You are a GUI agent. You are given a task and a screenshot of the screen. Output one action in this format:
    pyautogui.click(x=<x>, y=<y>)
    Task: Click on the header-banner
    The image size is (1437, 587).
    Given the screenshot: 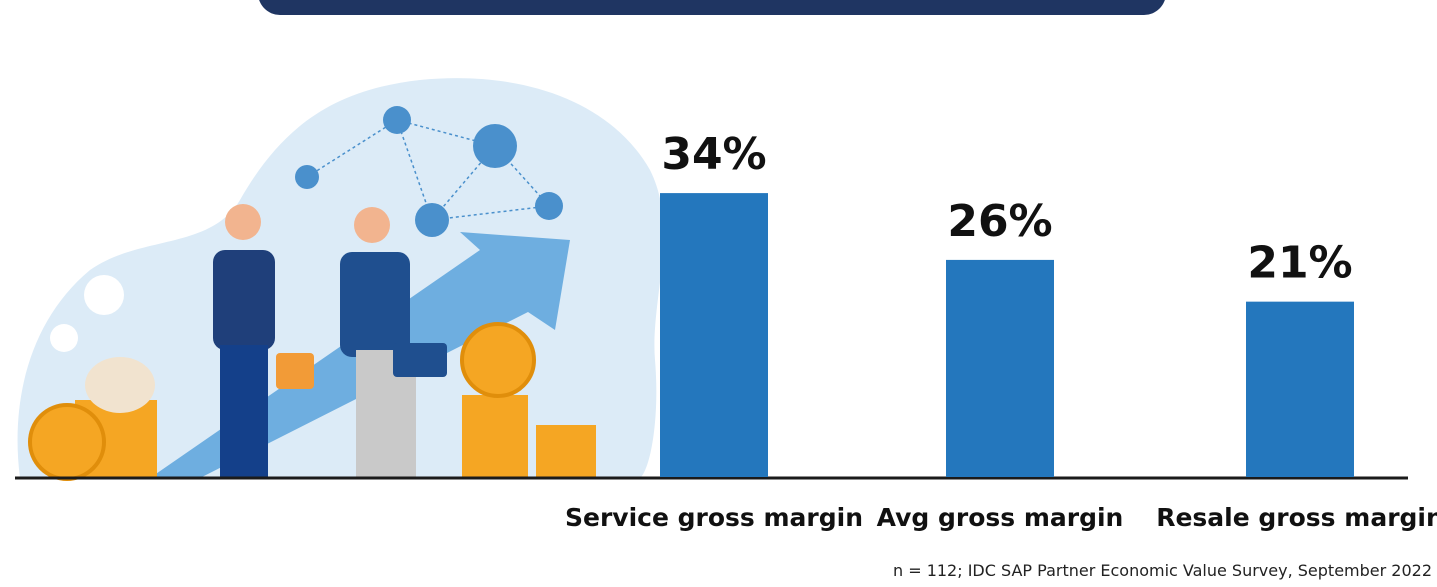 What is the action you would take?
    pyautogui.click(x=712, y=7)
    